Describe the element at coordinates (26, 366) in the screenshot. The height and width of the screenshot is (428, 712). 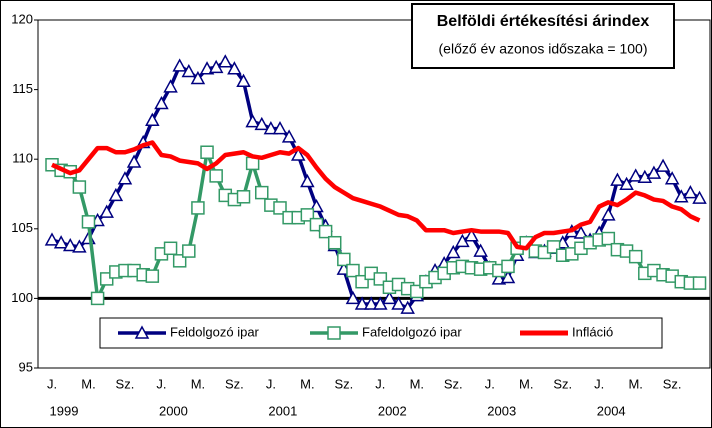
I see `y-tick-label: 95` at that location.